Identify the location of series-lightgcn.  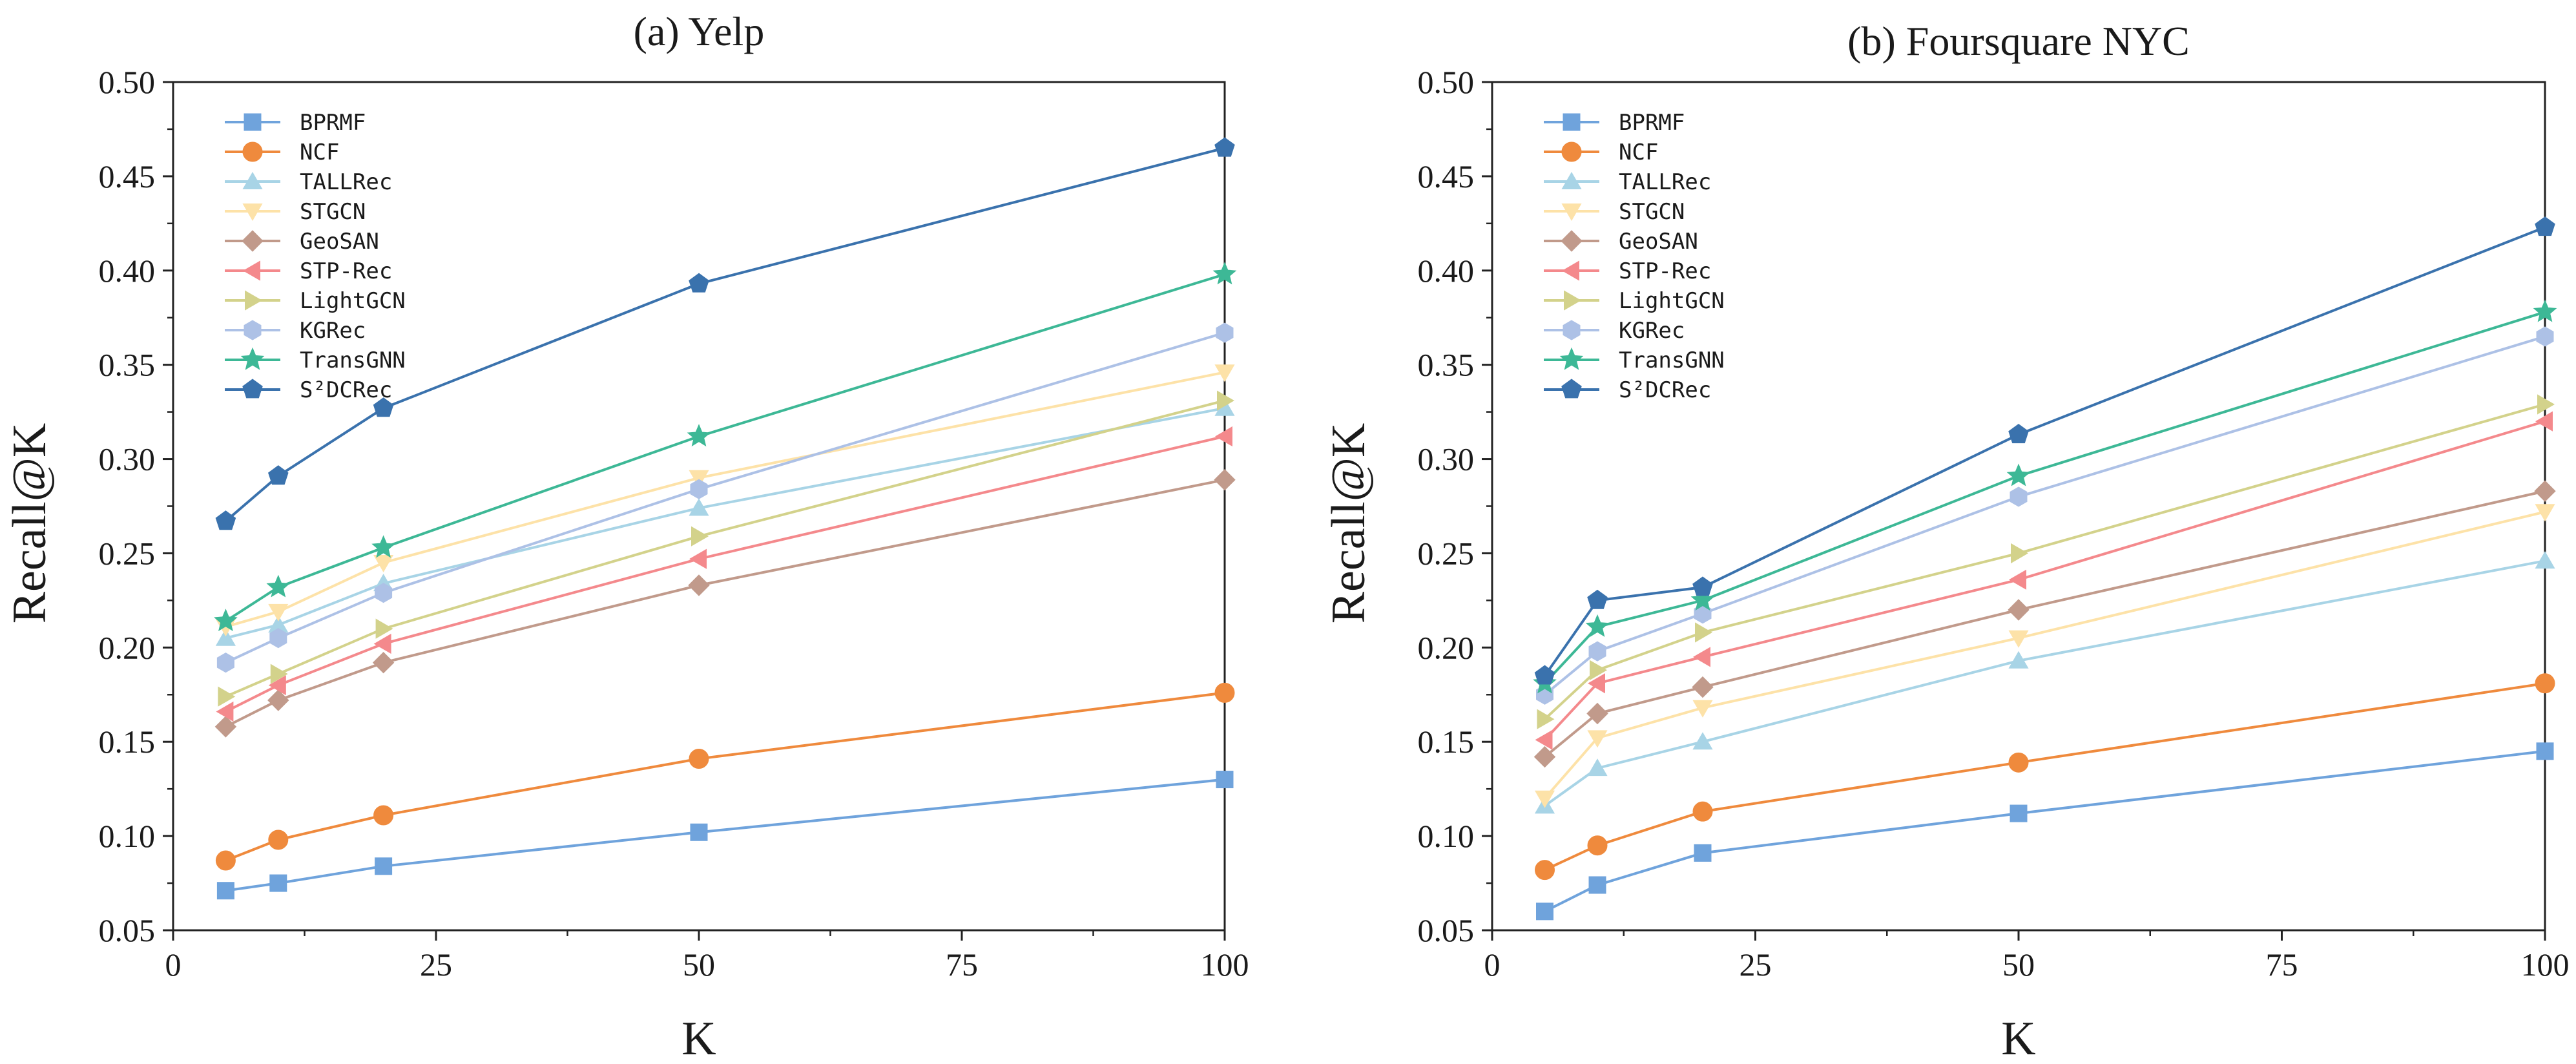
(2046, 561).